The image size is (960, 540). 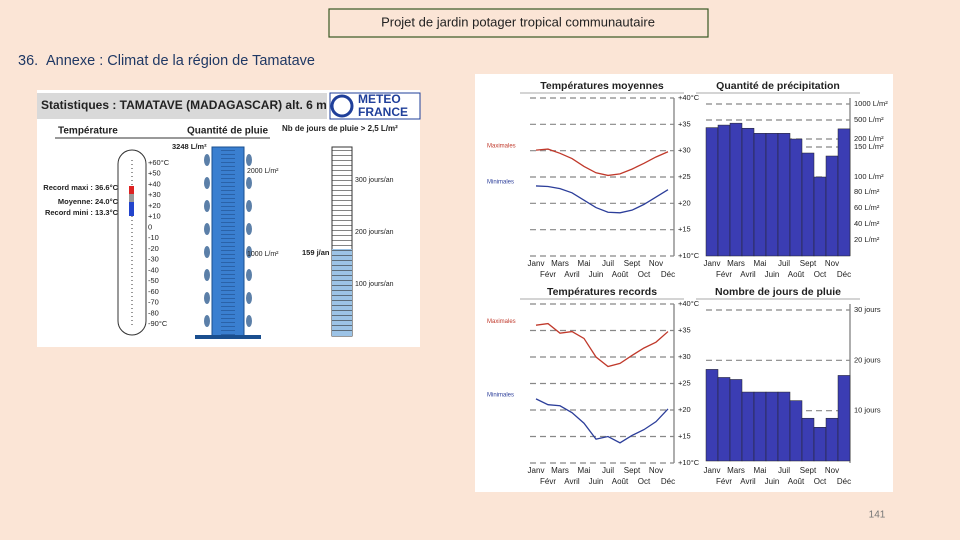 What do you see at coordinates (684, 123) in the screenshot?
I see `y-tick-label: +35` at bounding box center [684, 123].